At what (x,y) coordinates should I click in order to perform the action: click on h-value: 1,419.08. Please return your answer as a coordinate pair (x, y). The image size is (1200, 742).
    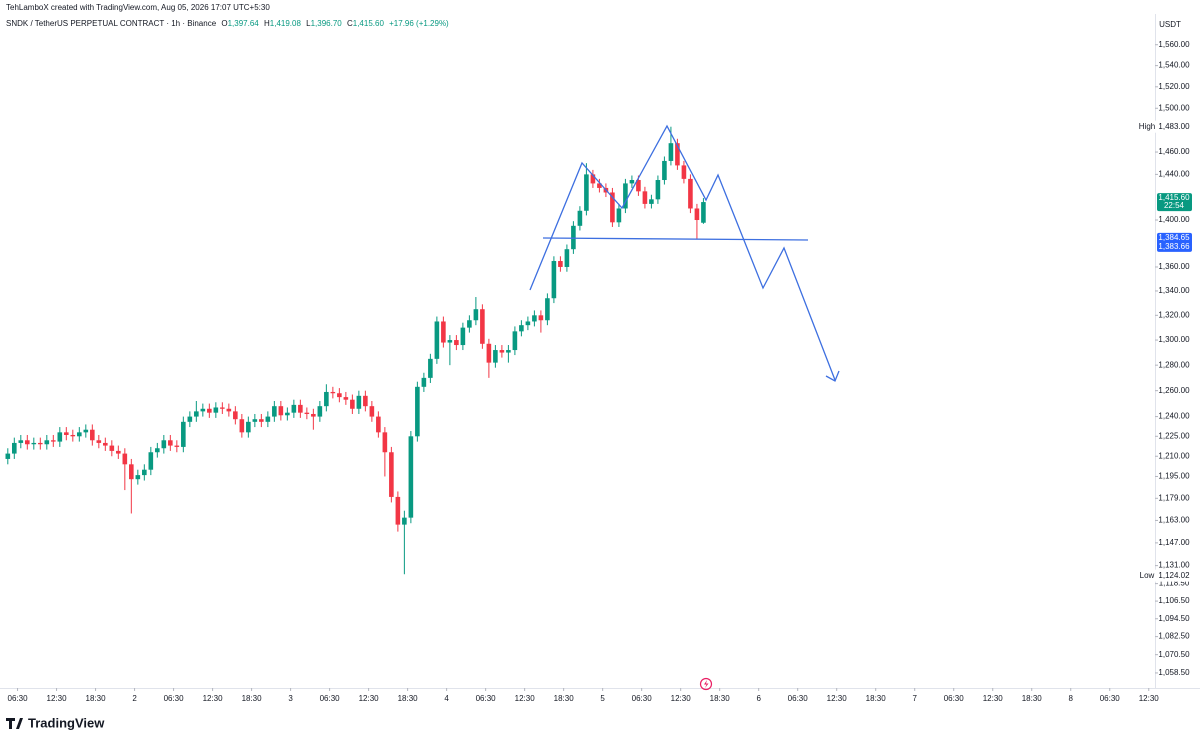
    Looking at the image, I should click on (286, 23).